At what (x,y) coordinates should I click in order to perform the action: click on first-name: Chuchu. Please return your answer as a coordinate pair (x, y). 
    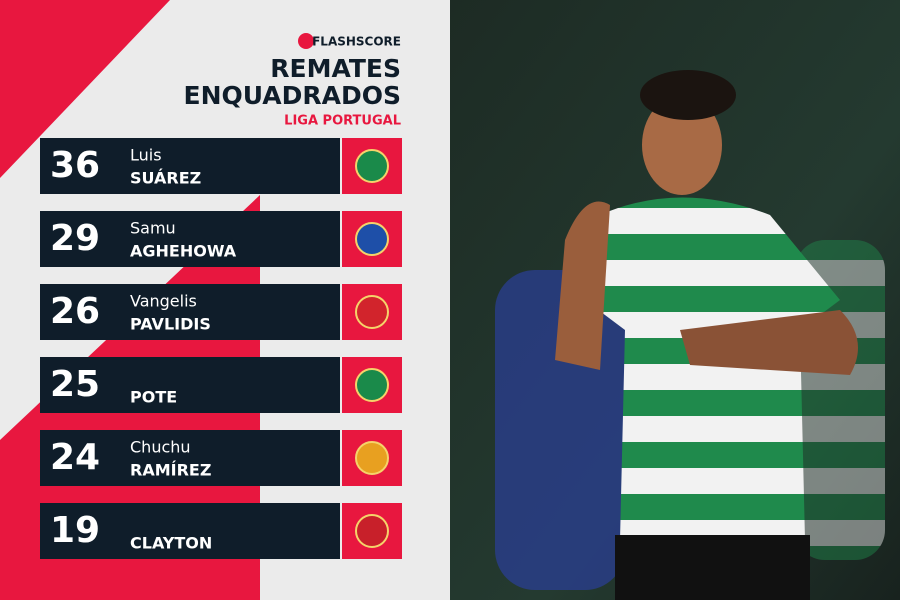
    Looking at the image, I should click on (160, 447).